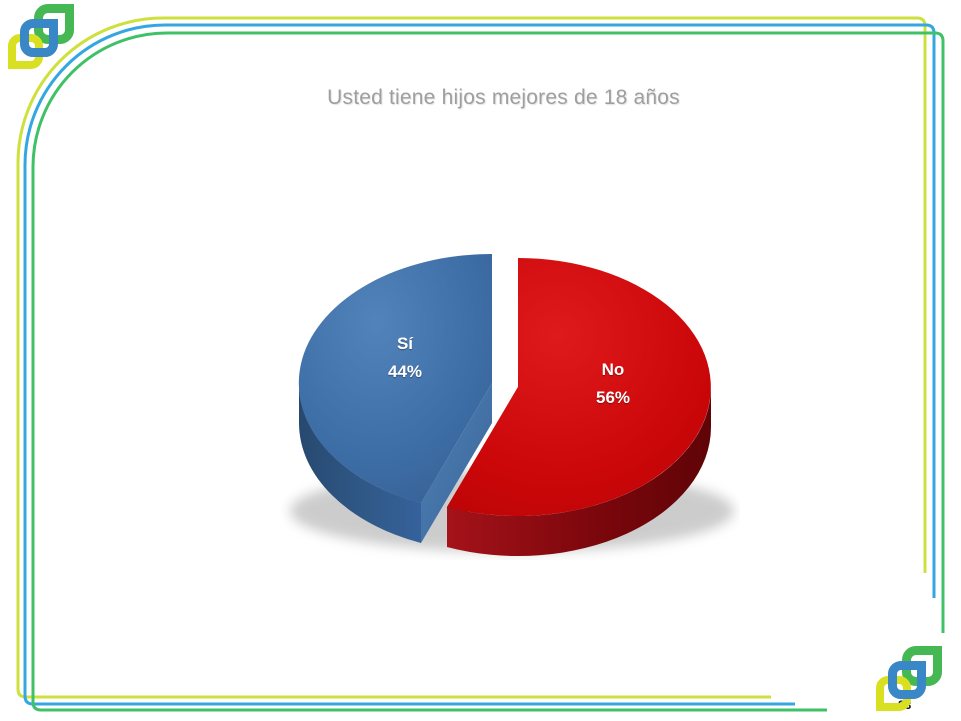  Describe the element at coordinates (395, 398) in the screenshot. I see `pie-slice-si` at that location.